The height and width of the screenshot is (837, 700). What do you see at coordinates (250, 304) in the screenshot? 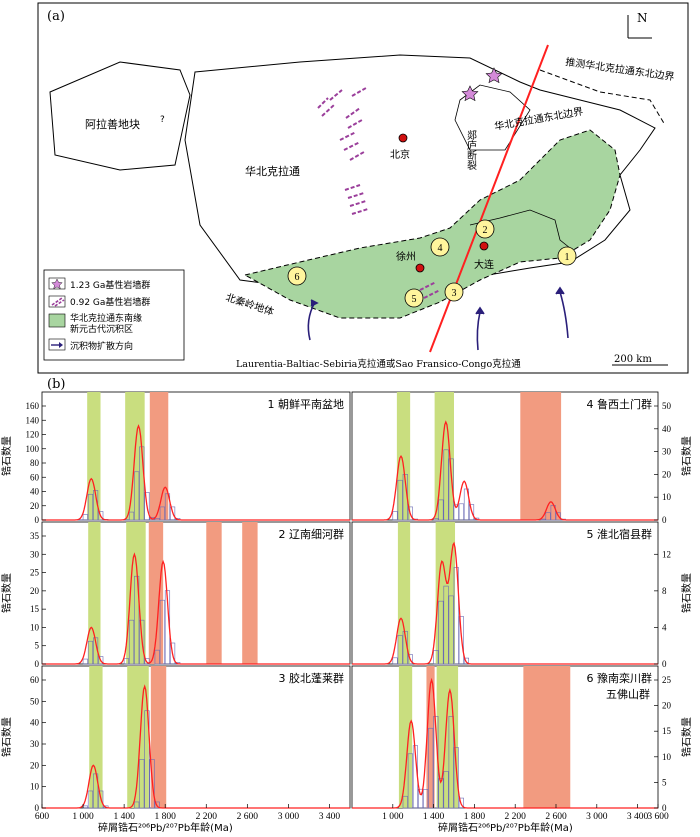
I see `qinling-label: 北秦岭地体` at bounding box center [250, 304].